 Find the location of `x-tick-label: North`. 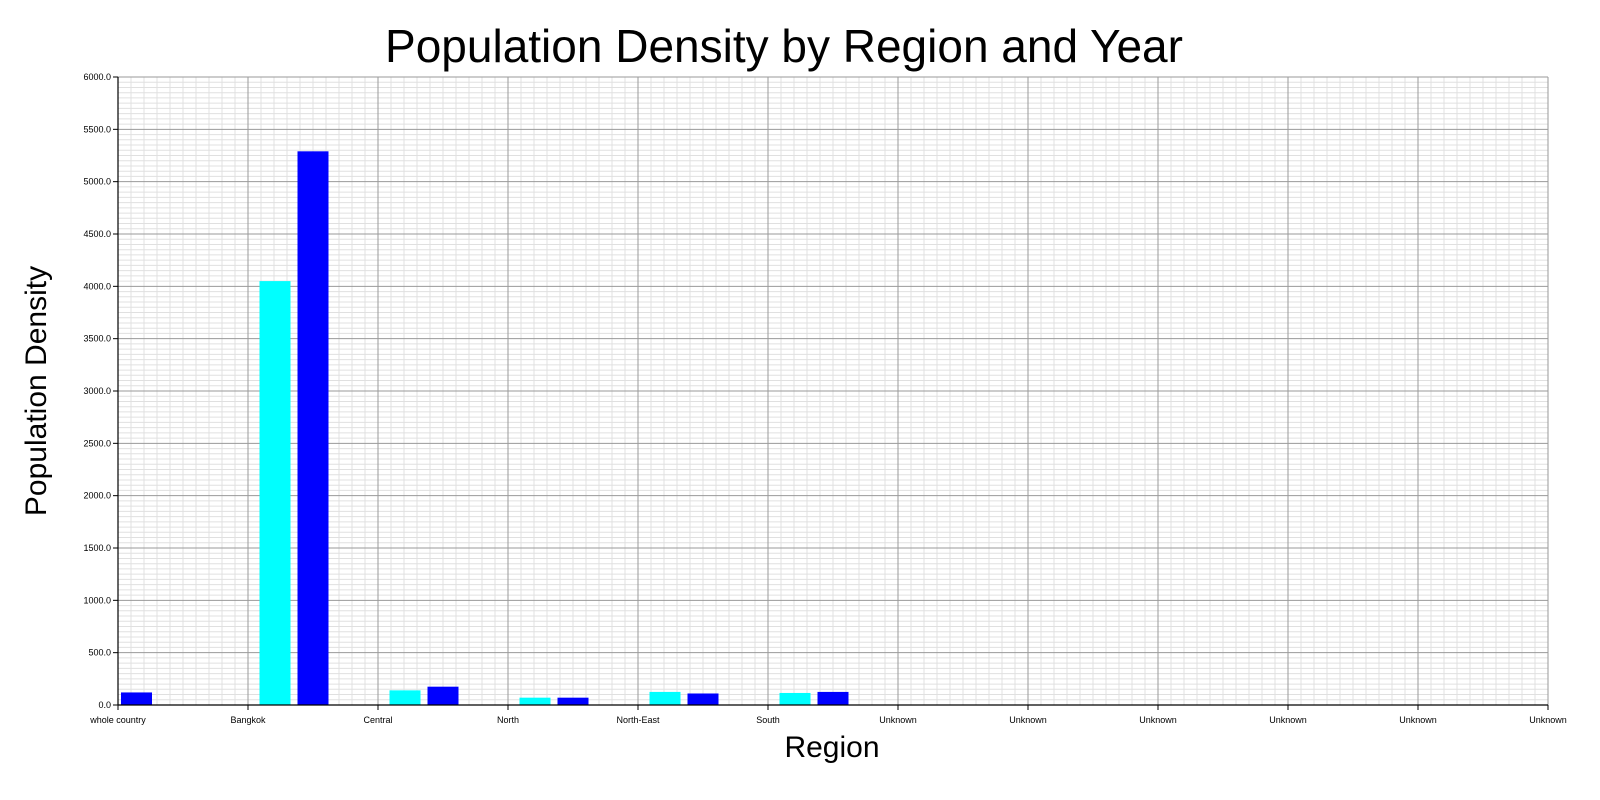

x-tick-label: North is located at coordinates (508, 720).